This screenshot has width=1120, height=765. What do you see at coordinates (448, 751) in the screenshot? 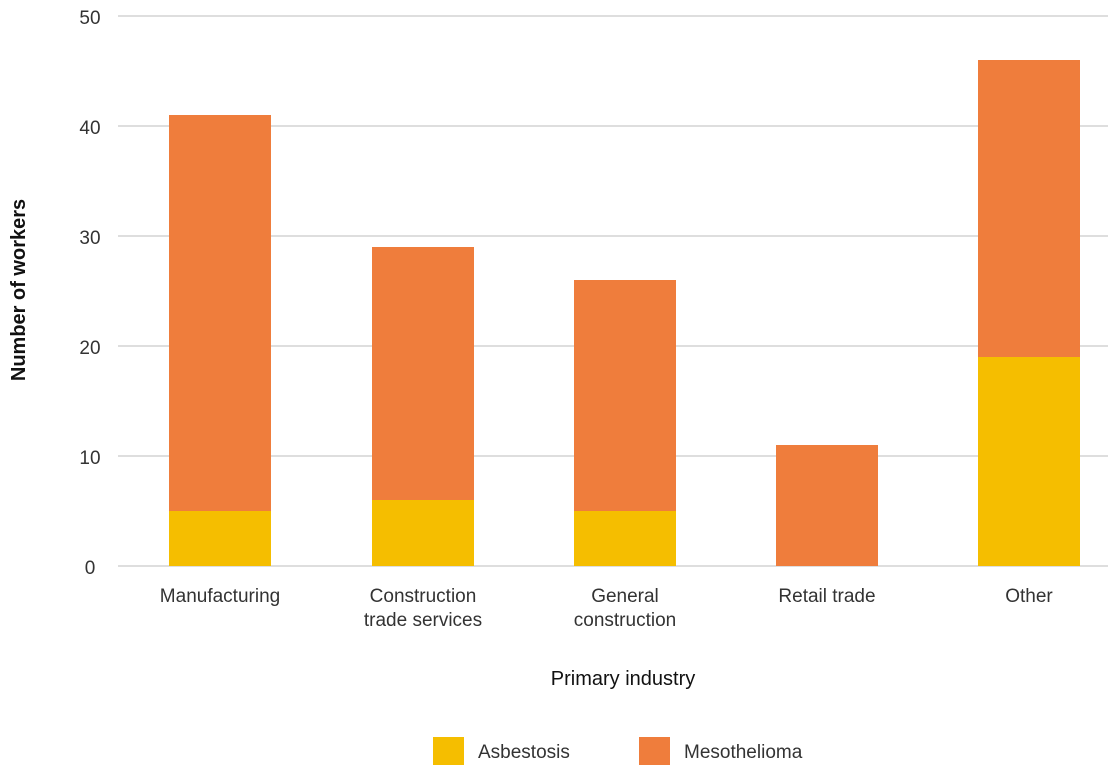
I see `legend-swatch-asbestosis` at bounding box center [448, 751].